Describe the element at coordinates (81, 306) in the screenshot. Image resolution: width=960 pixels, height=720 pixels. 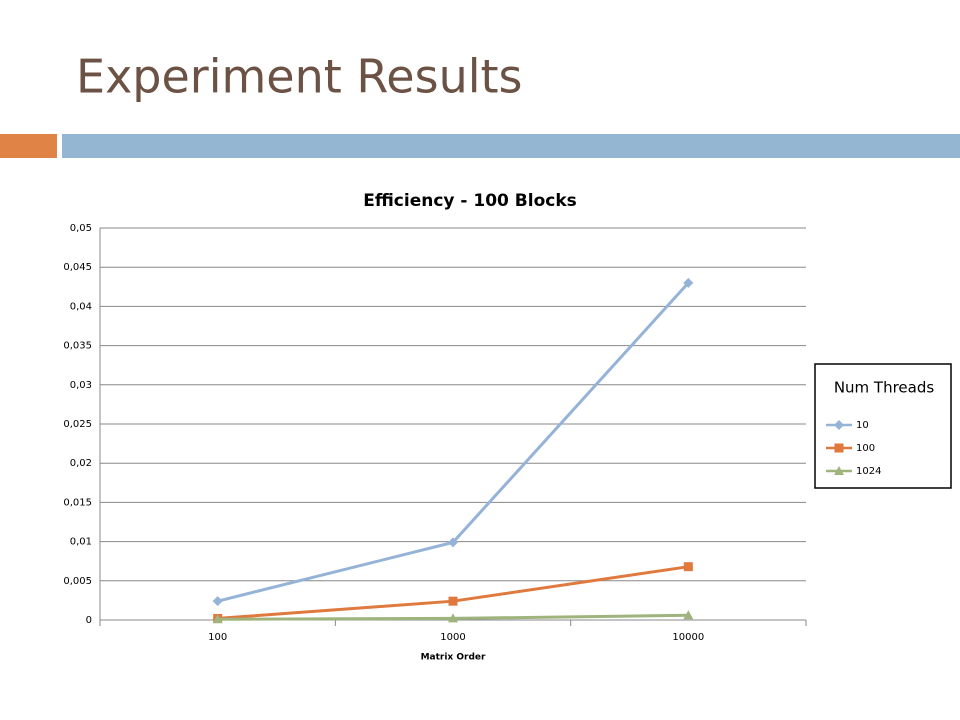
I see `y-tick-label: 0,04` at that location.